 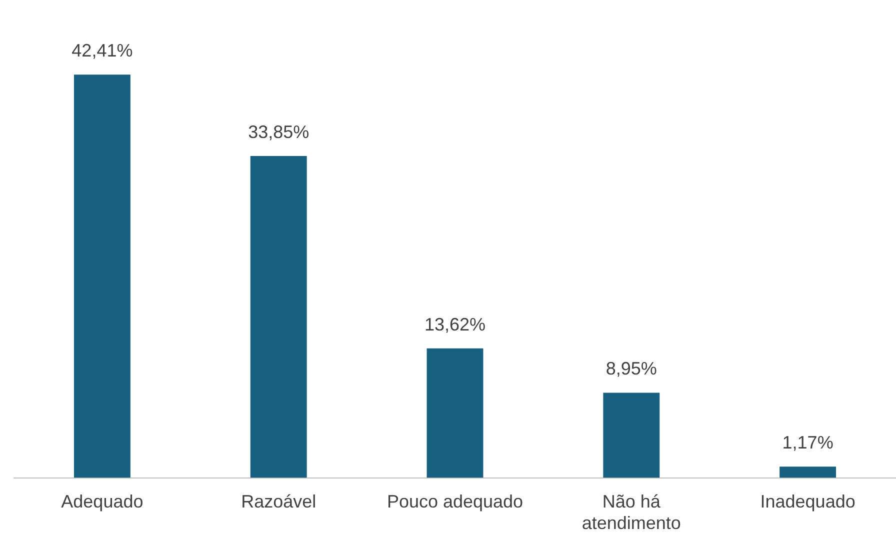 I want to click on data-label: 8,95%, so click(x=631, y=368).